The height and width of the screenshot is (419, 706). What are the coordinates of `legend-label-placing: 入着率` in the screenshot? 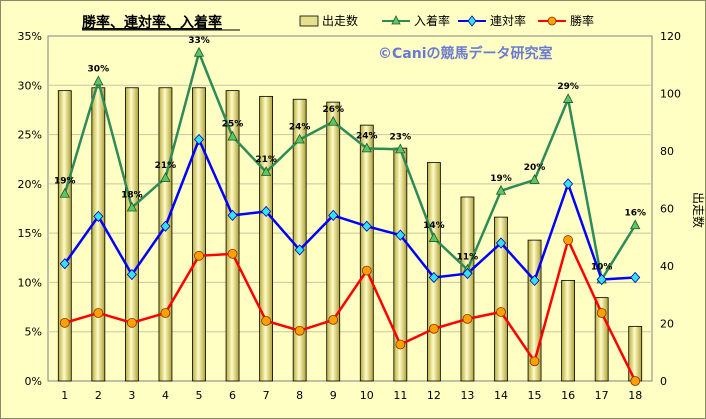 It's located at (432, 20).